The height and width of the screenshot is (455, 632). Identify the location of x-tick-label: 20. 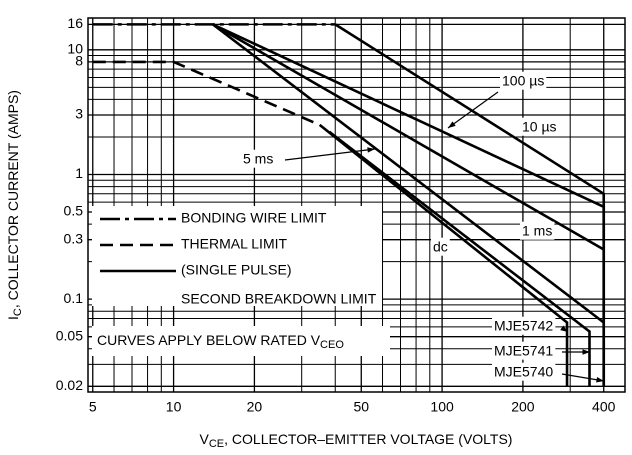
(255, 407).